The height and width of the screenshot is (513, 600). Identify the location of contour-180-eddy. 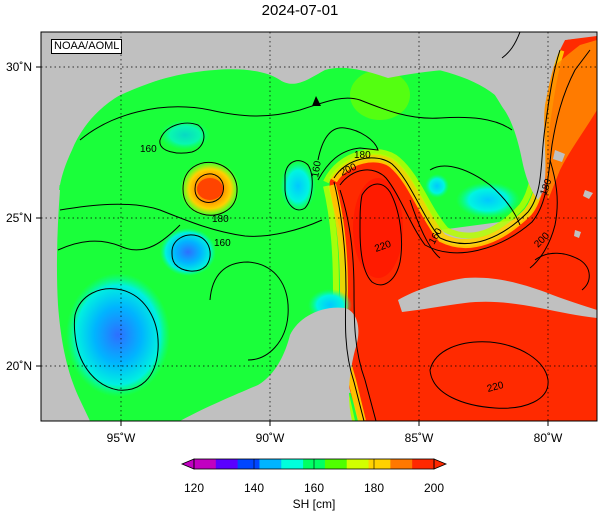
(210, 188).